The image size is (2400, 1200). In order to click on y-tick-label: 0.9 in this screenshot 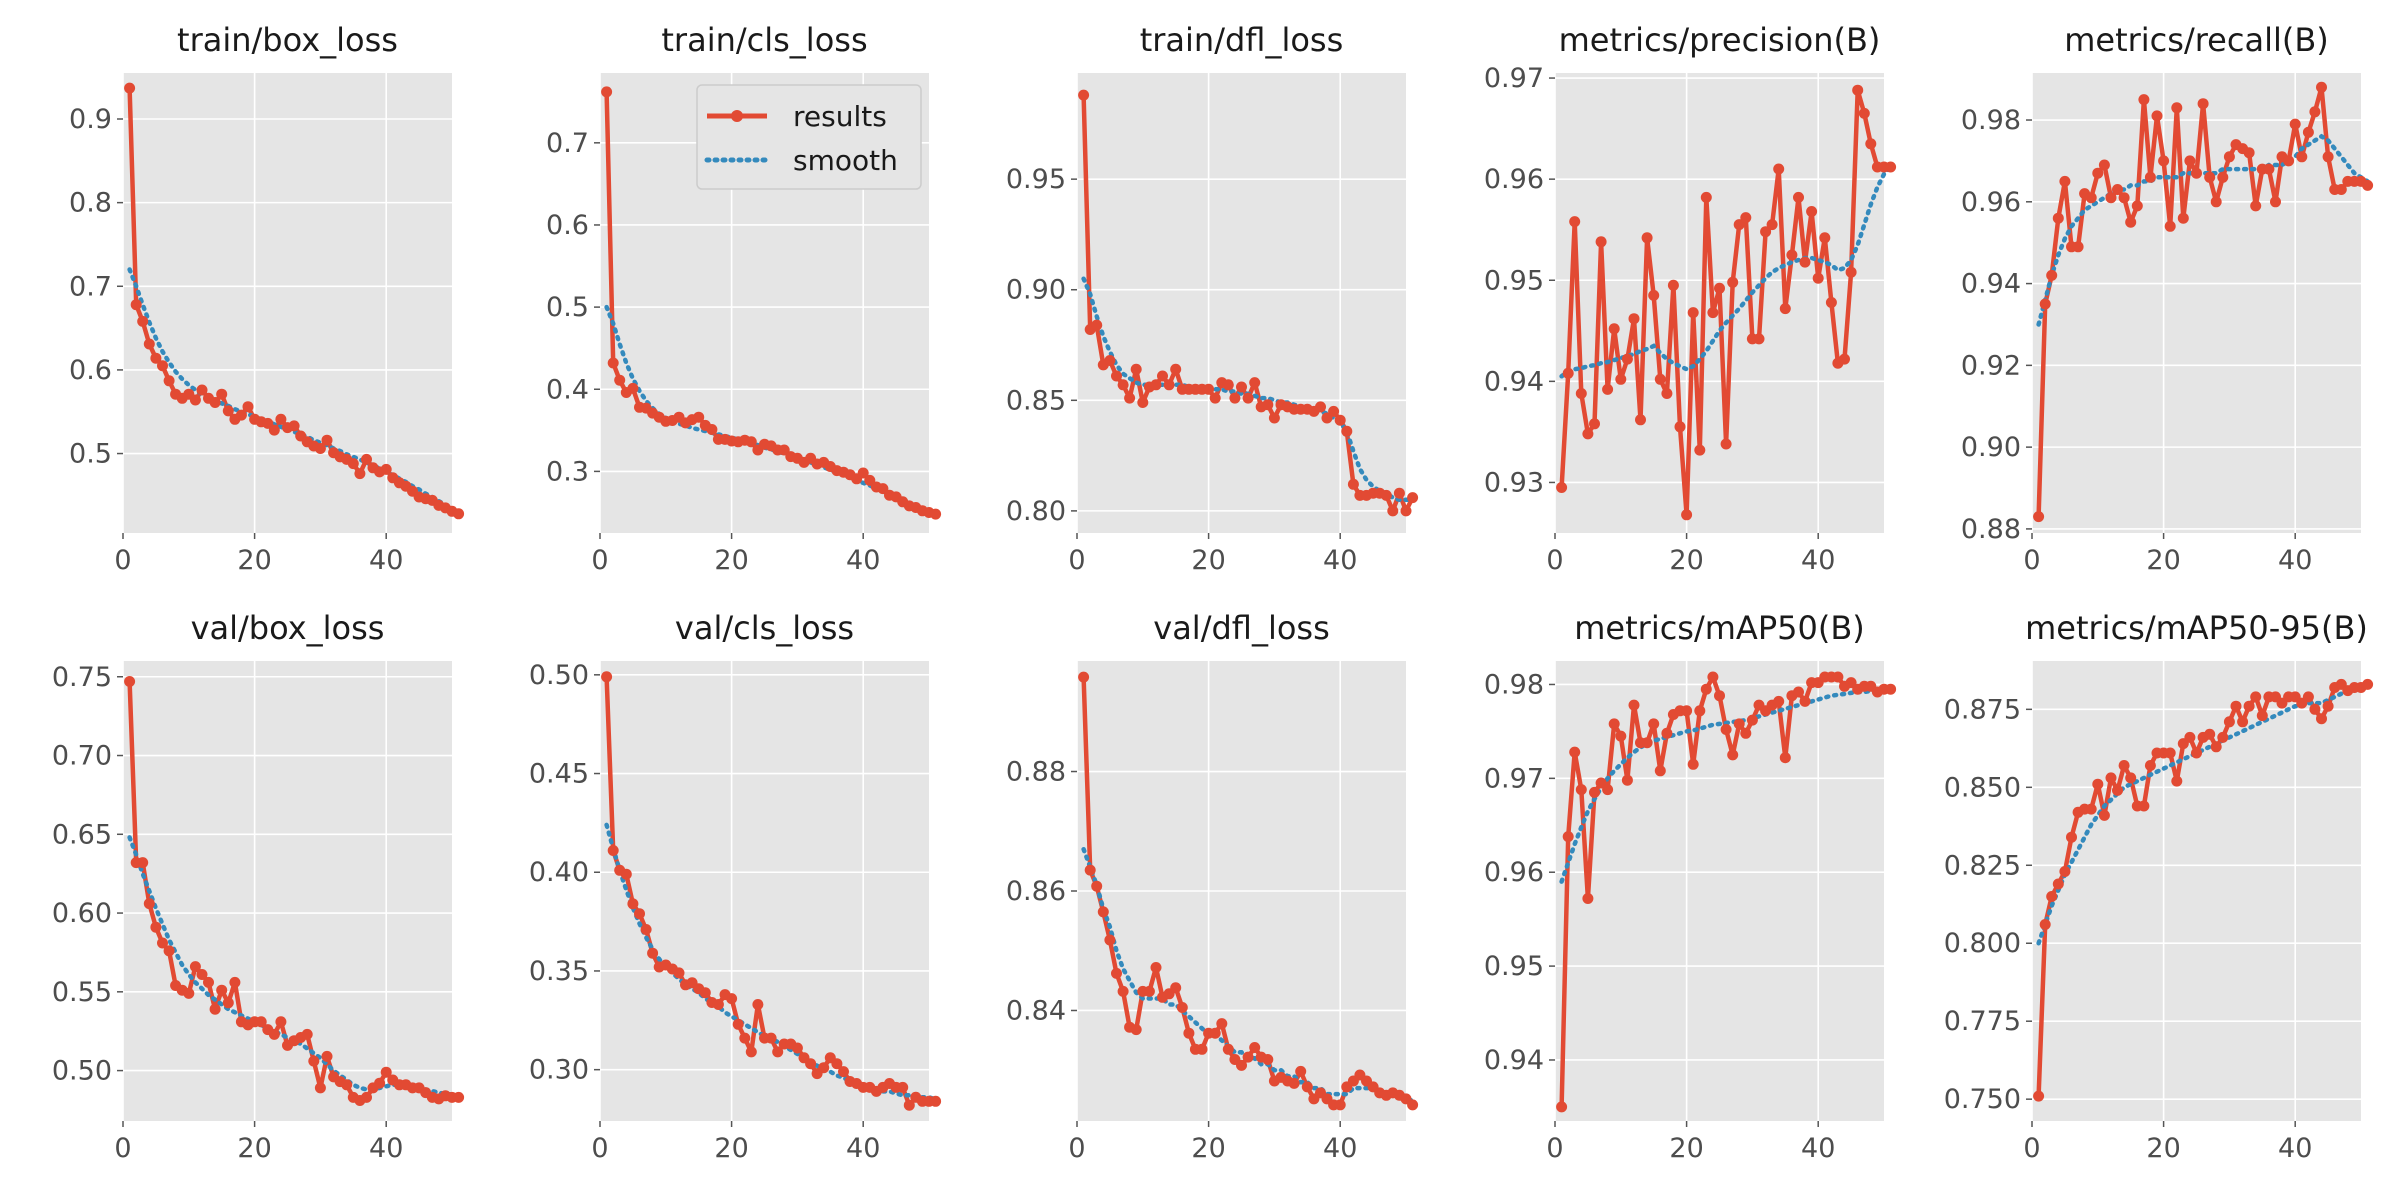, I will do `click(90, 119)`.